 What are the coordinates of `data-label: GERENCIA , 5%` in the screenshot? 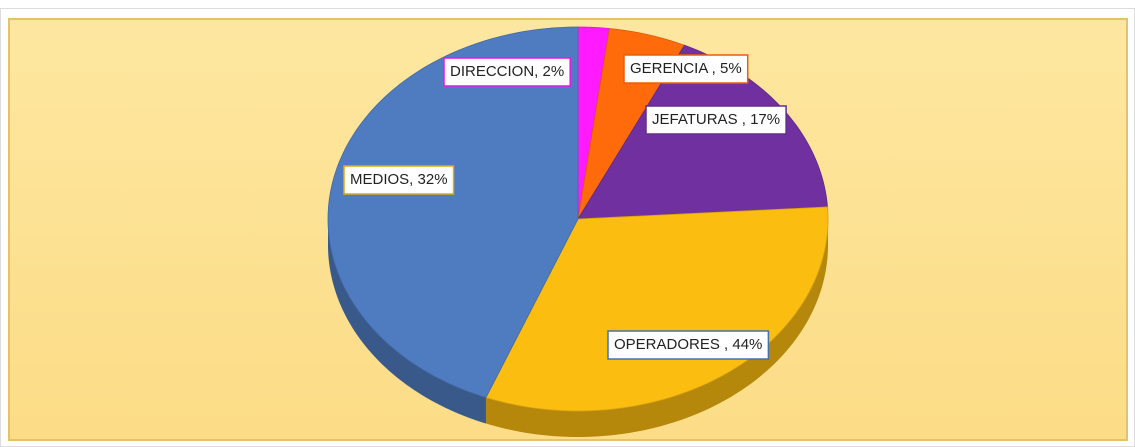 It's located at (686, 68).